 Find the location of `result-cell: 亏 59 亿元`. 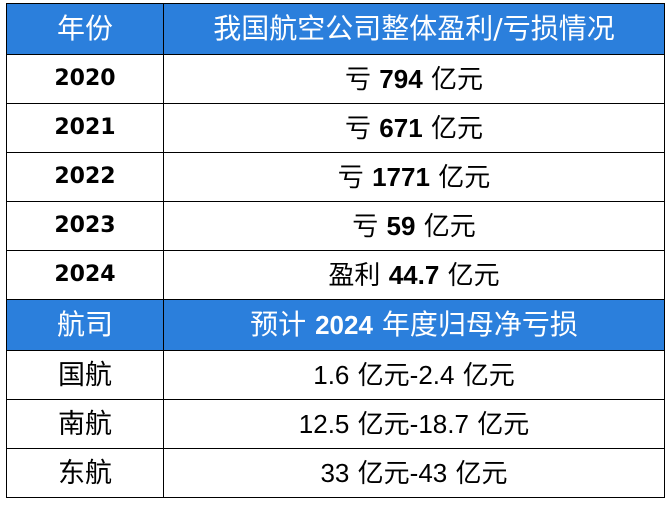

result-cell: 亏 59 亿元 is located at coordinates (414, 226).